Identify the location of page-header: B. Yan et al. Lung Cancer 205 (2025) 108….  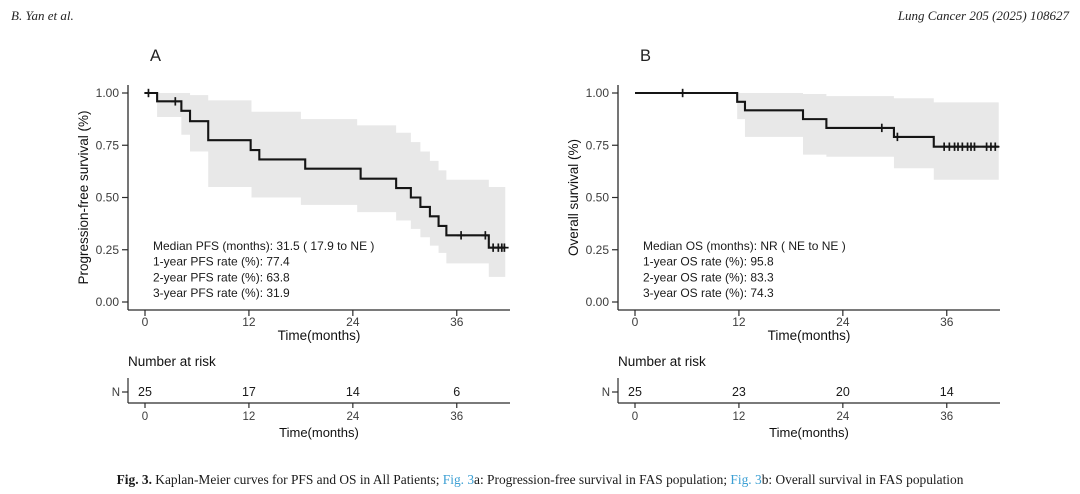
(540, 19).